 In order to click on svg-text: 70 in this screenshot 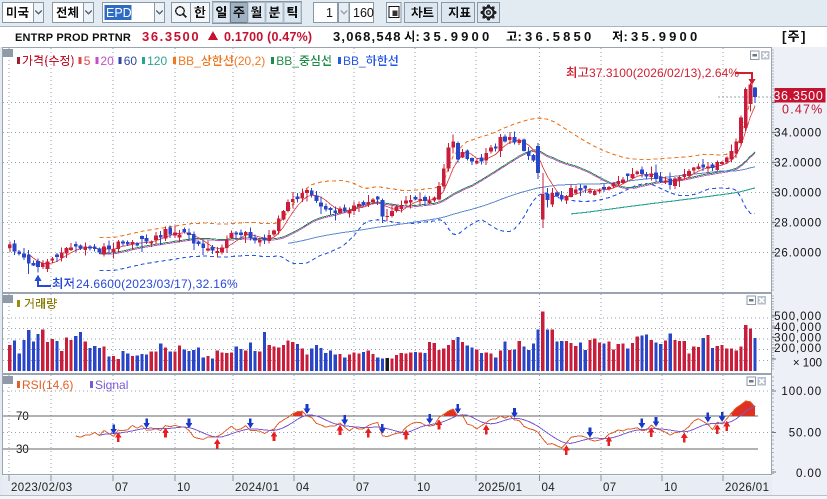, I will do `click(22, 417)`.